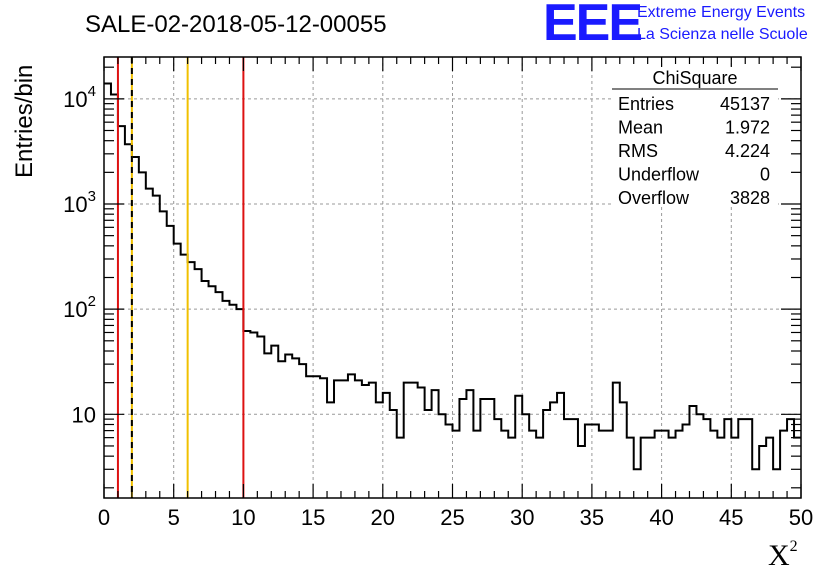 The width and height of the screenshot is (836, 572). Describe the element at coordinates (24, 121) in the screenshot. I see `y-axis-label: Entries/bin` at that location.